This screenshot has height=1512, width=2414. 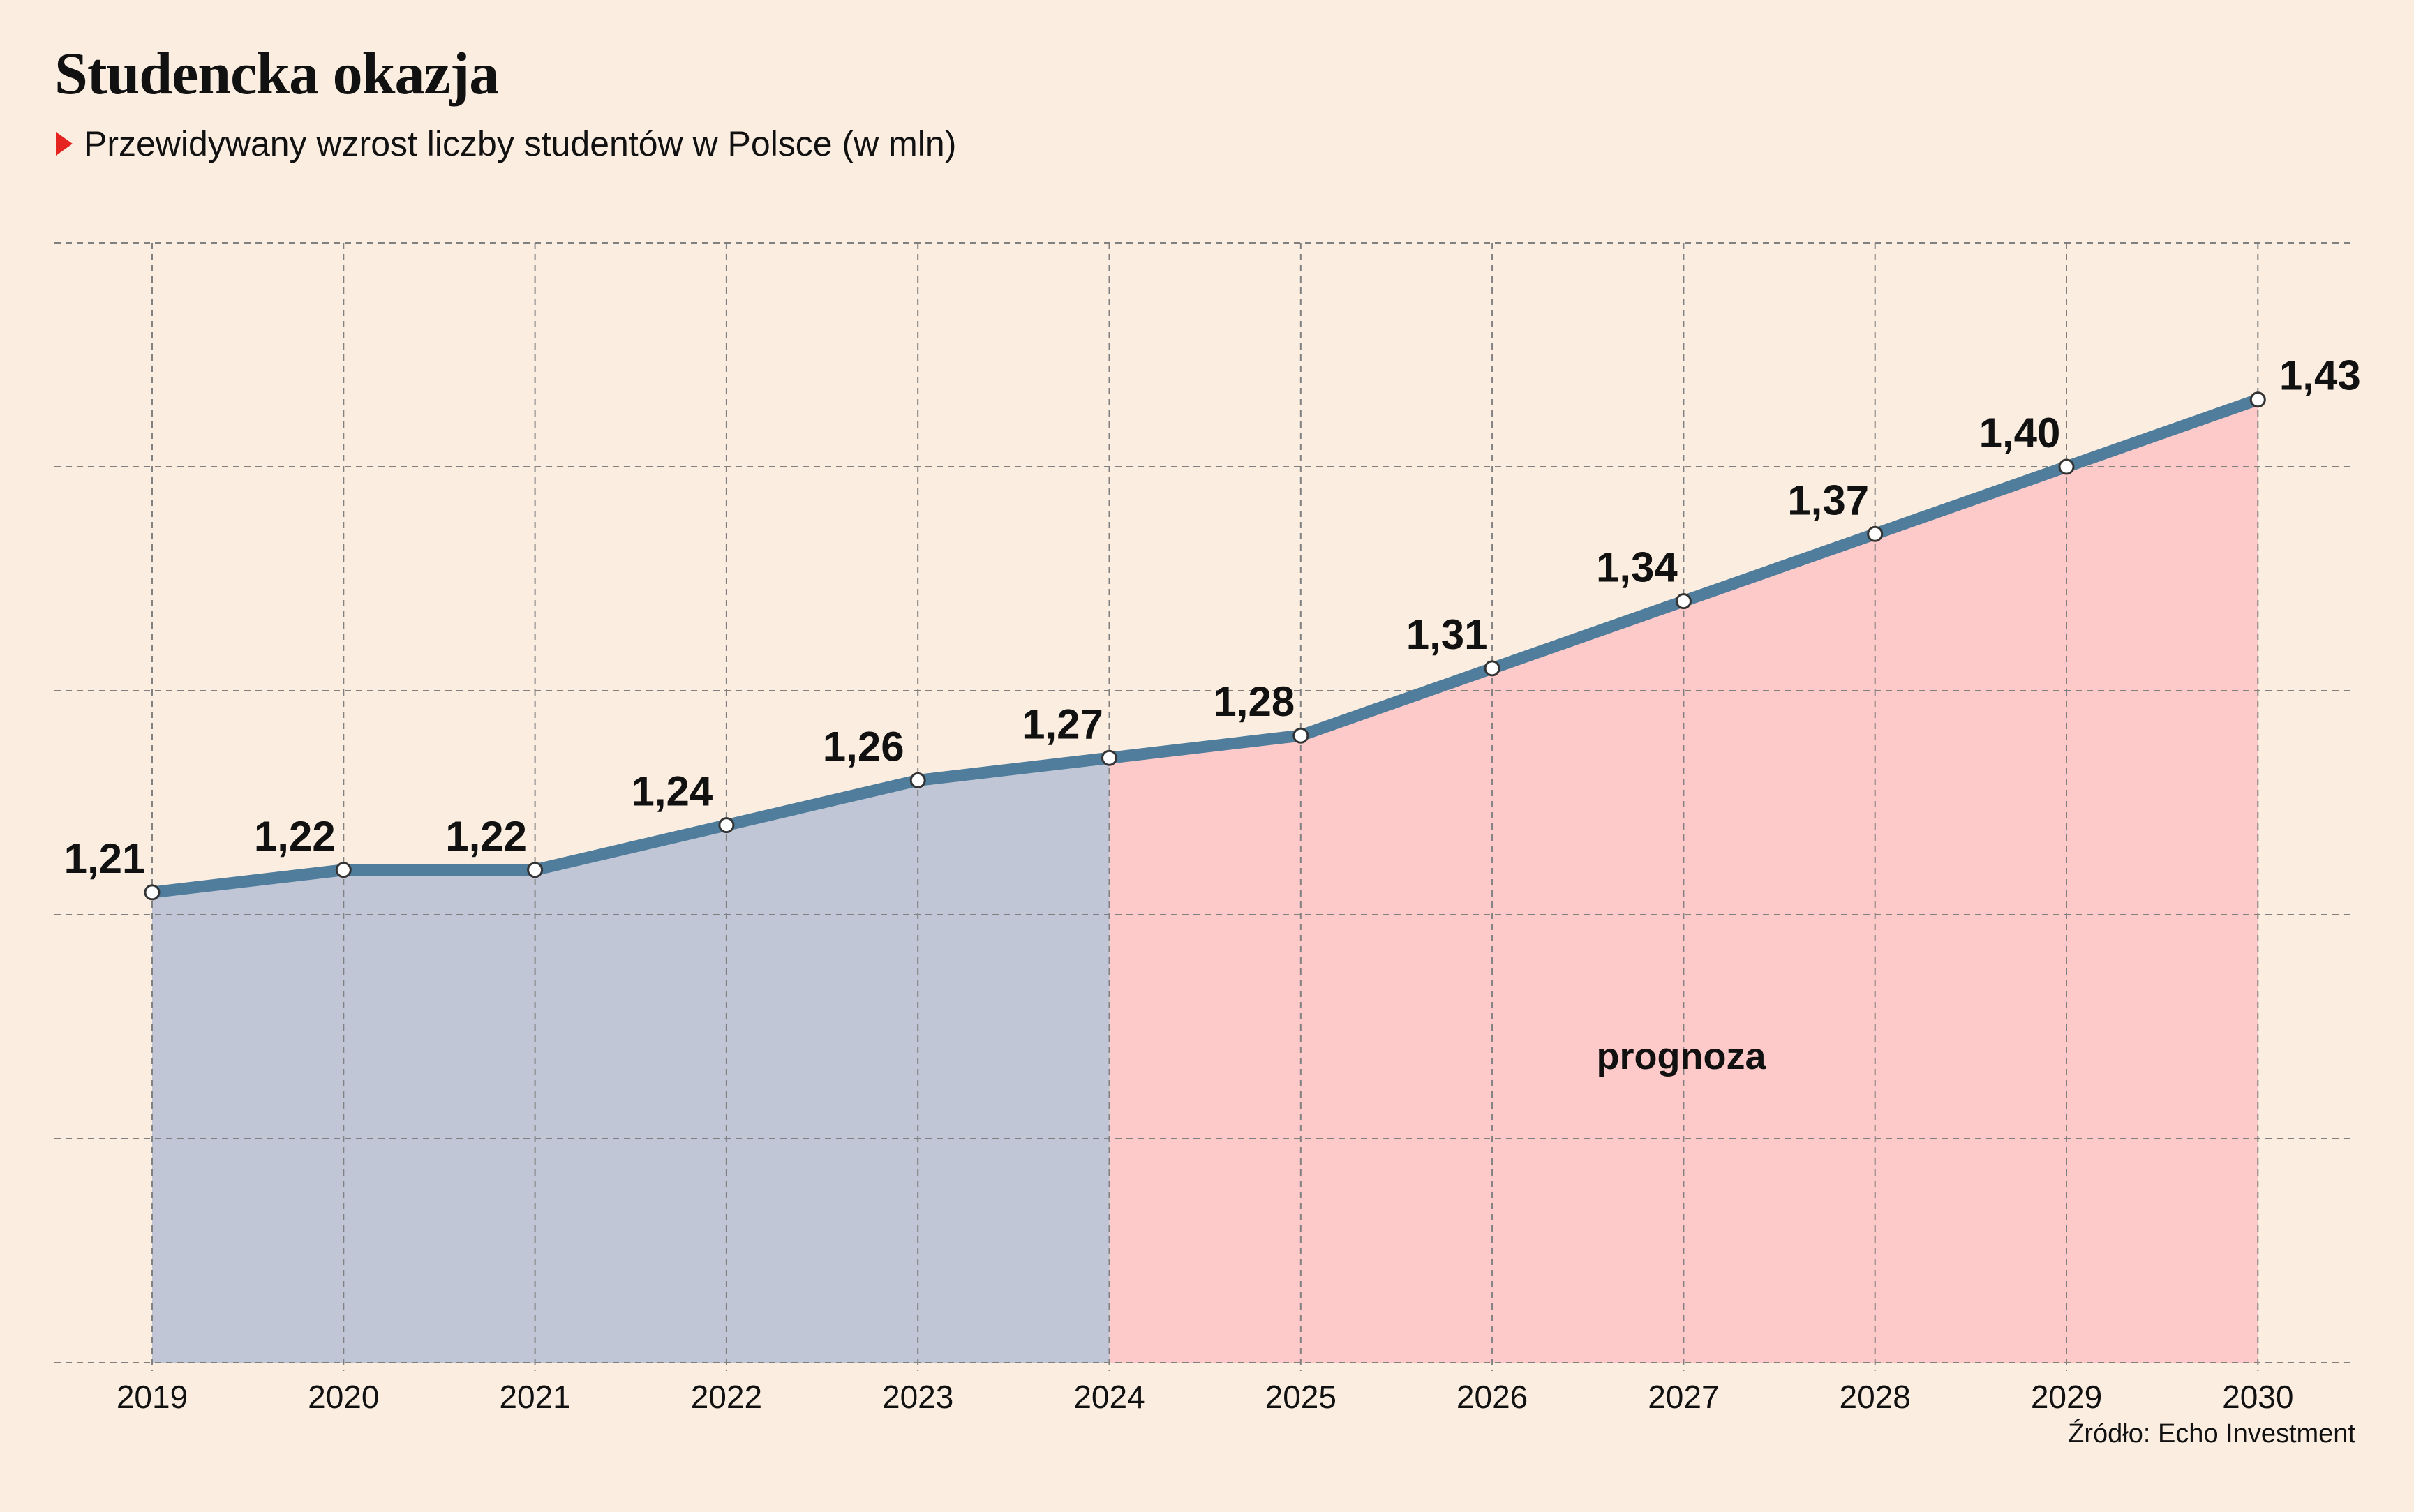 I want to click on chart-title: Studencka okazja, so click(x=277, y=73).